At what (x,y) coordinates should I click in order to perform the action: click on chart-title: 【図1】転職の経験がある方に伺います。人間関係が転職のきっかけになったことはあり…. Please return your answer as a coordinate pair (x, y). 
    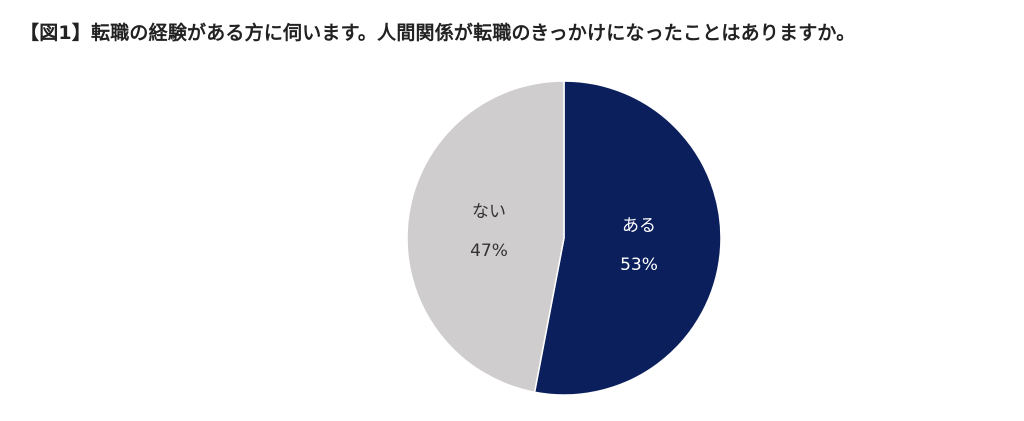
    Looking at the image, I should click on (438, 33).